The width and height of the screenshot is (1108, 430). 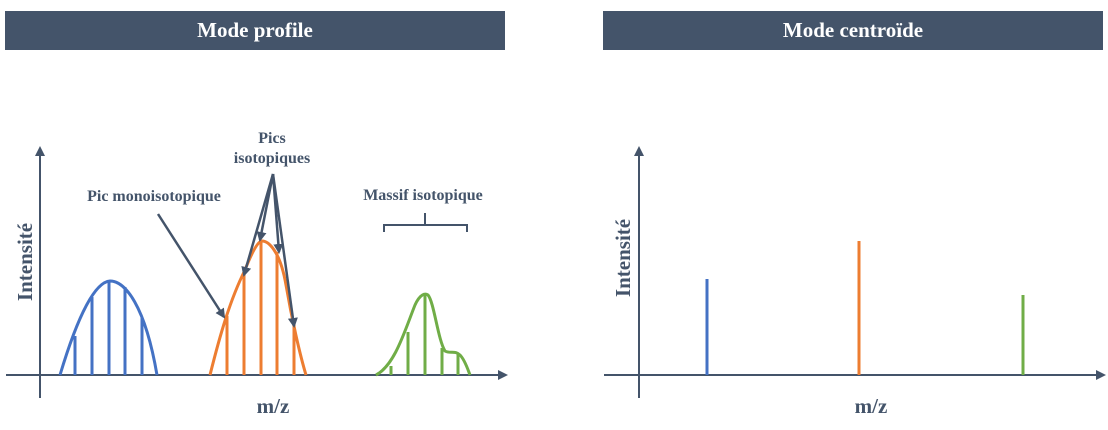 I want to click on profile-mode-title: Mode profile, so click(x=255, y=30).